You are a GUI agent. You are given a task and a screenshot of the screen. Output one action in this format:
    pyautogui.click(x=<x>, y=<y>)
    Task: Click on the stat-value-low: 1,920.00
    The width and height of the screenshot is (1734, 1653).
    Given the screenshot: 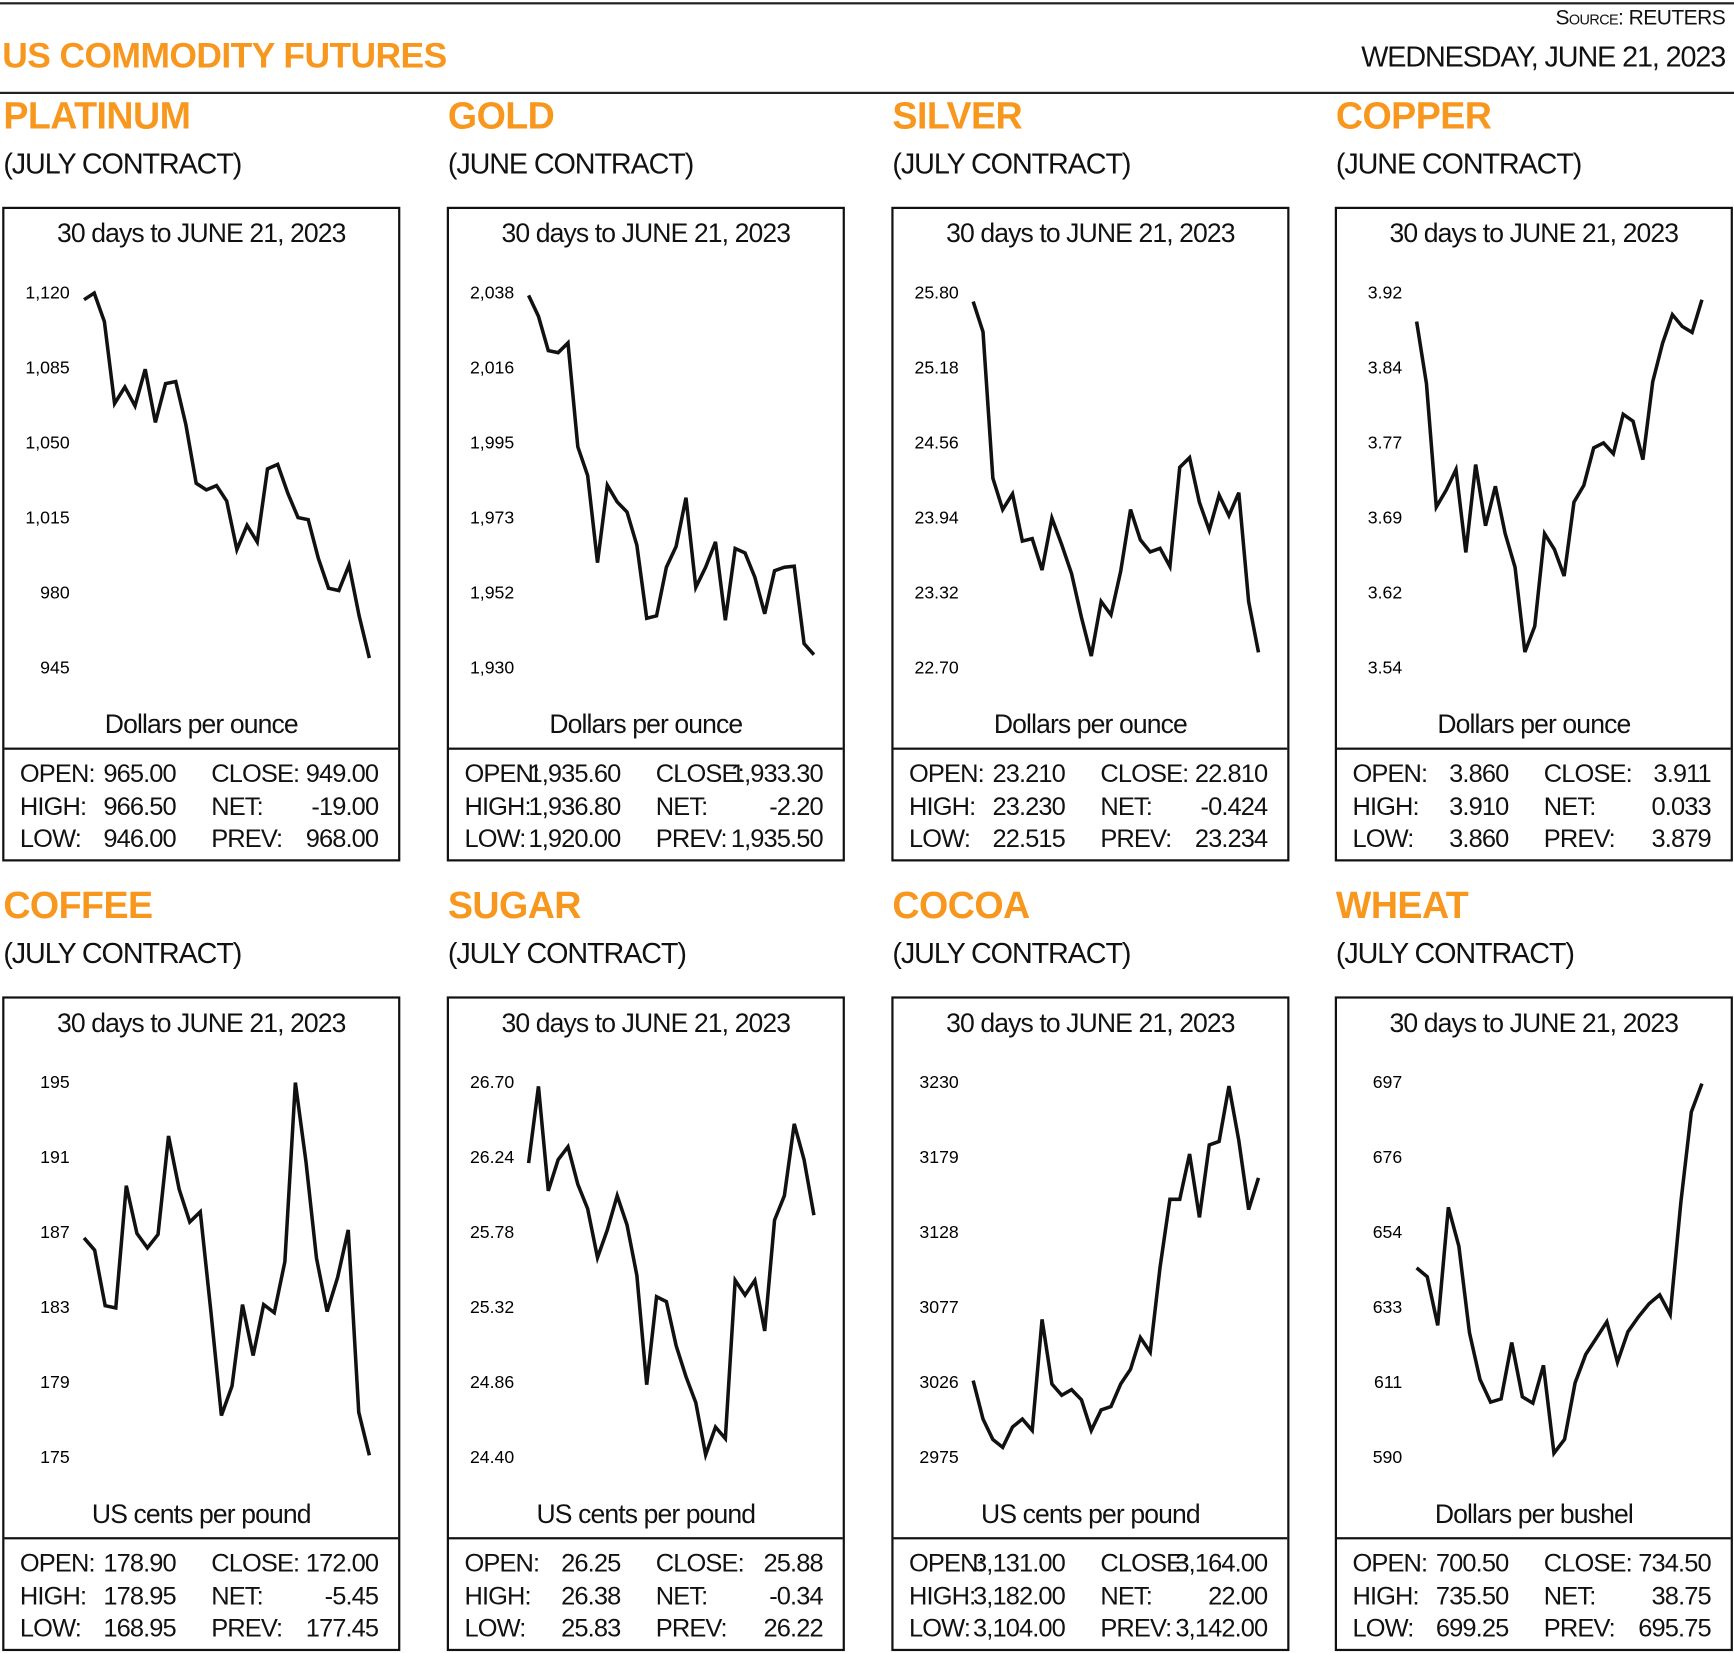 What is the action you would take?
    pyautogui.click(x=574, y=838)
    